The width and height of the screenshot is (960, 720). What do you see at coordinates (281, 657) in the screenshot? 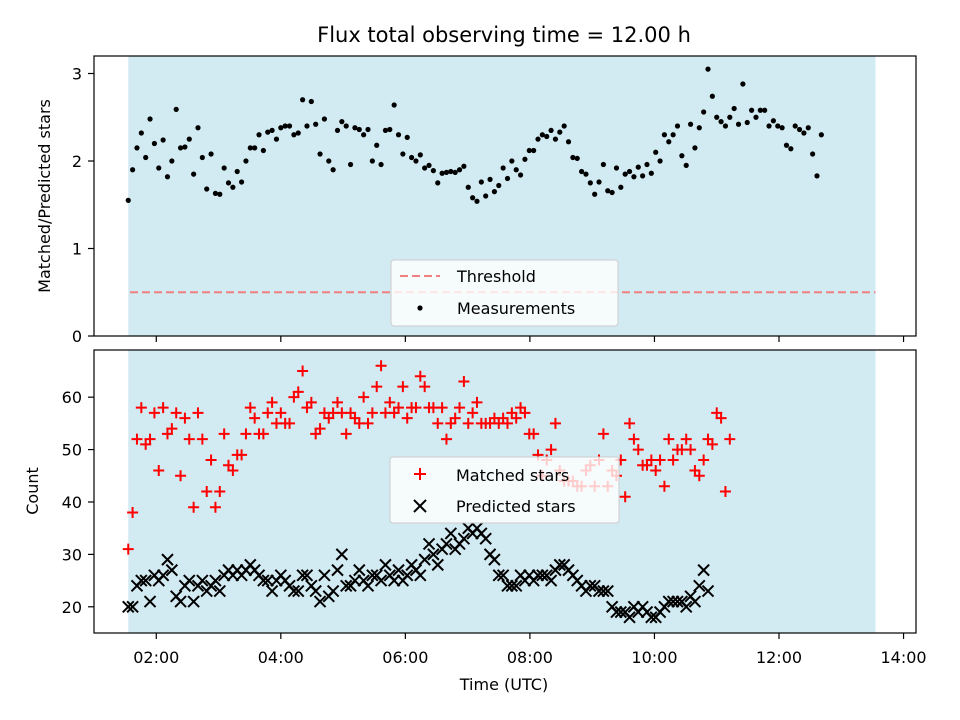
I see `x-tick-label: 04:00` at bounding box center [281, 657].